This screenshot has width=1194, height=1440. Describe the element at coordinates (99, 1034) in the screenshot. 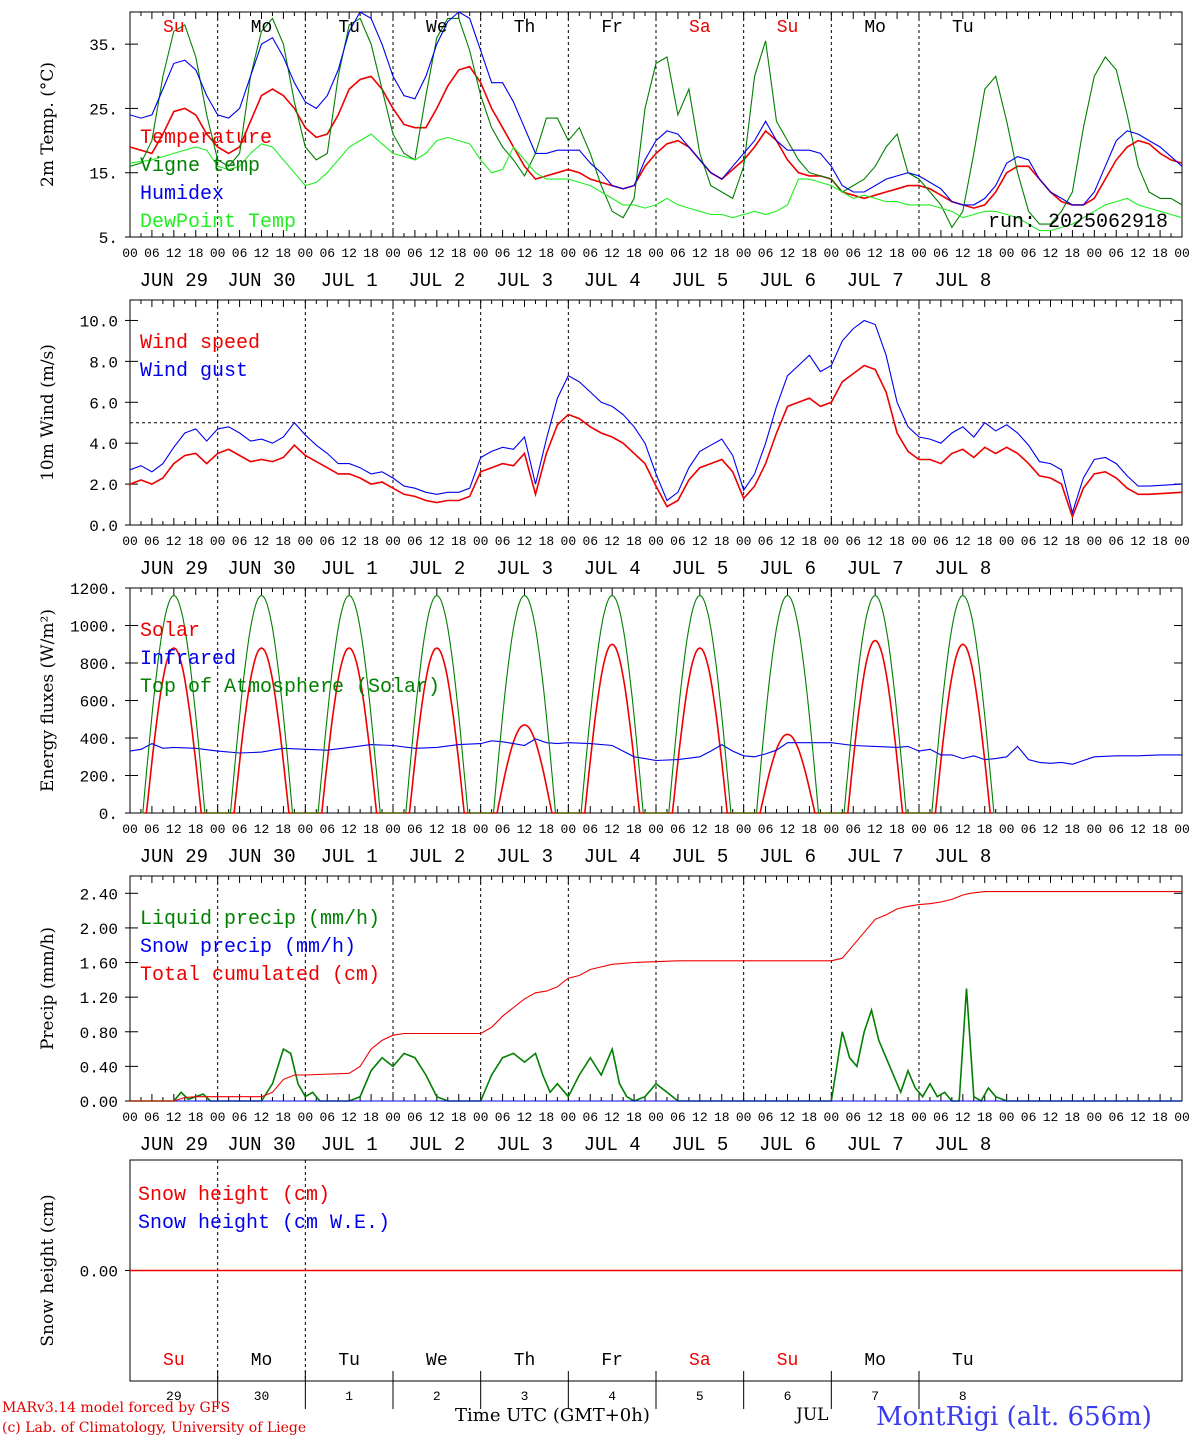

I see `y-tick-label: 0.80` at that location.